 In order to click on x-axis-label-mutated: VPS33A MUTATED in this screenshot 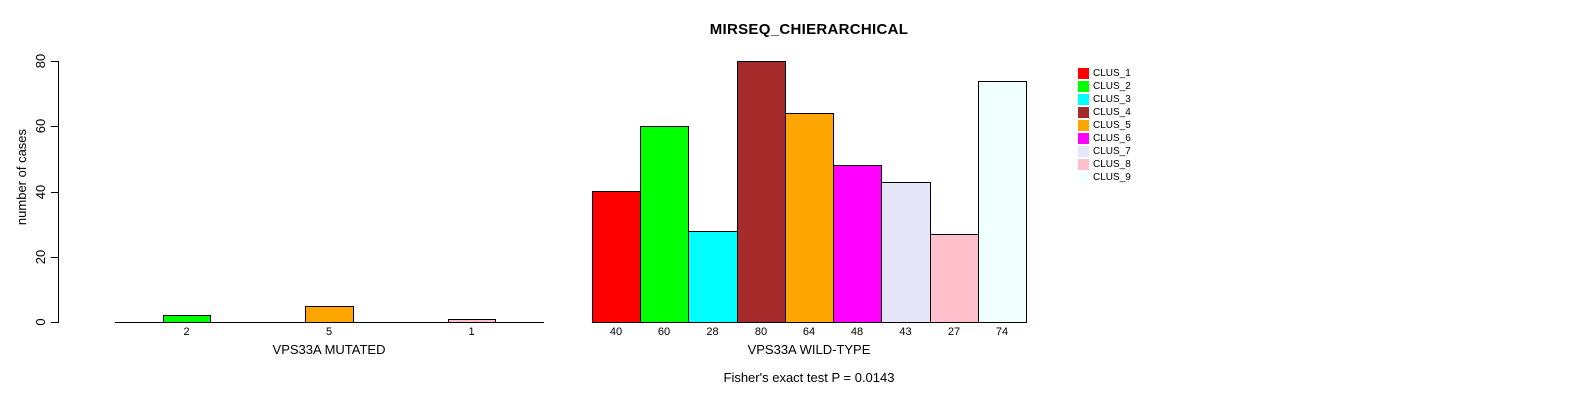, I will do `click(329, 349)`.